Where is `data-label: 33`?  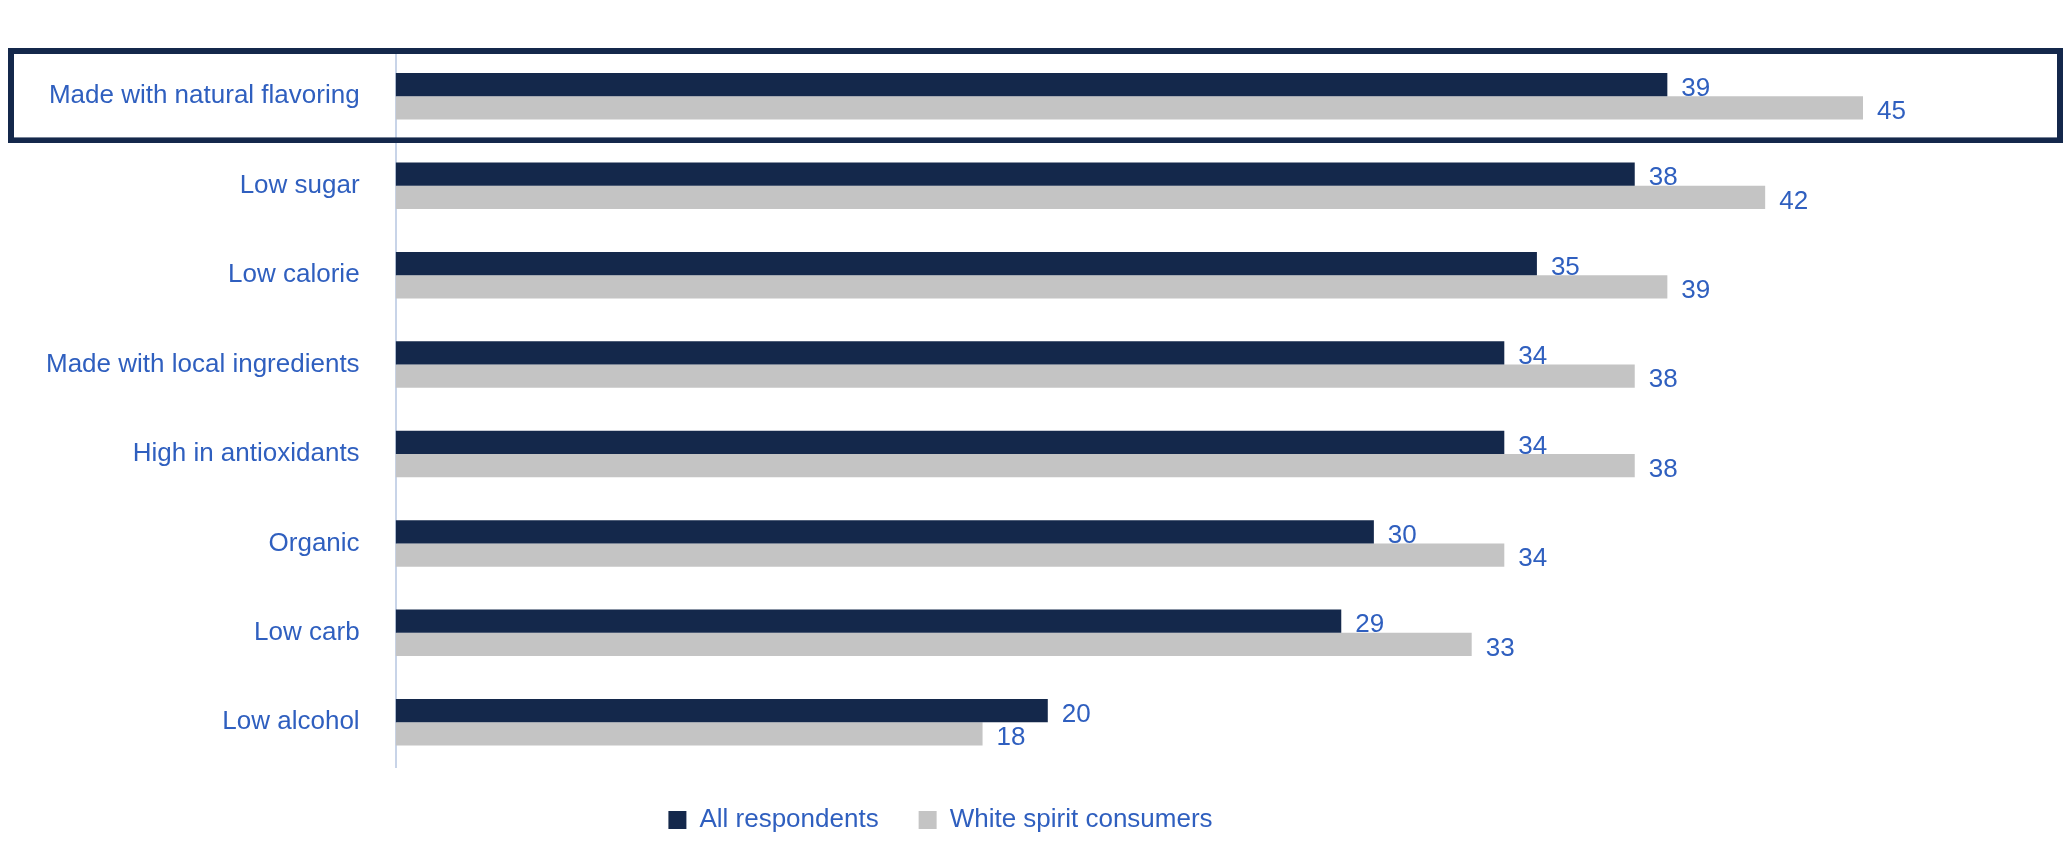 data-label: 33 is located at coordinates (1500, 646).